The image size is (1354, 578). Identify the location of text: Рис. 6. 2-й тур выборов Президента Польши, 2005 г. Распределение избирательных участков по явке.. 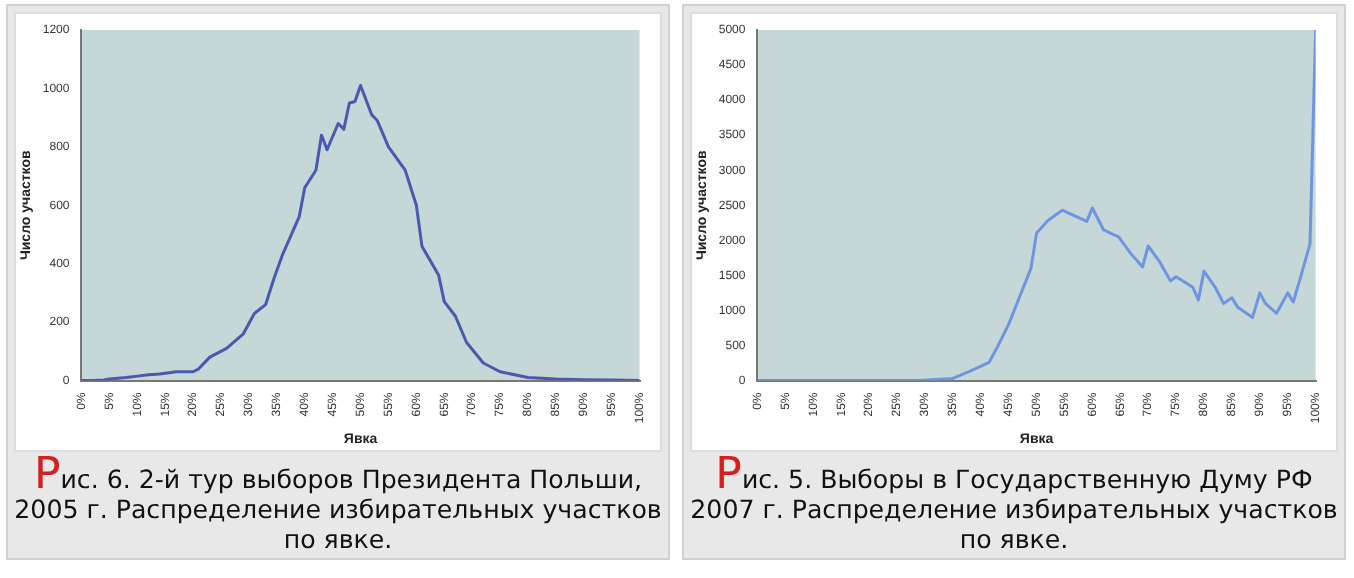
(338, 504).